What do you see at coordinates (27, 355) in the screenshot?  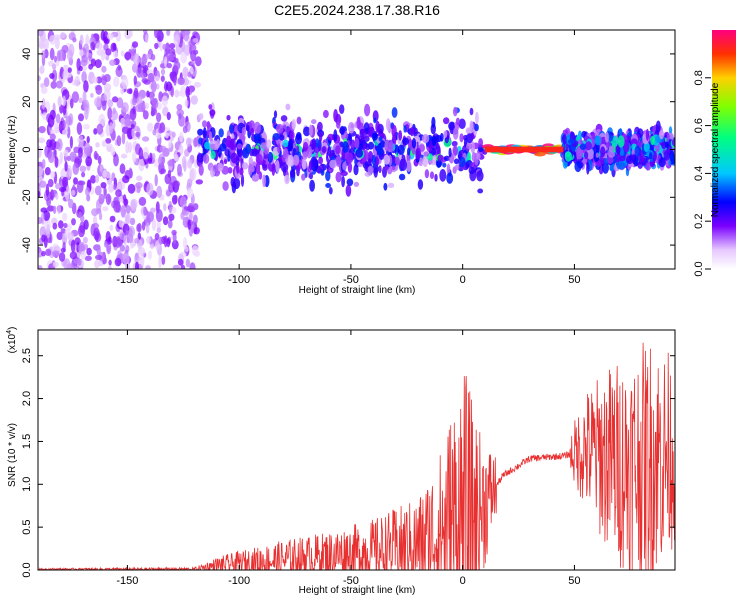 I see `y-tick-label: 2.5` at bounding box center [27, 355].